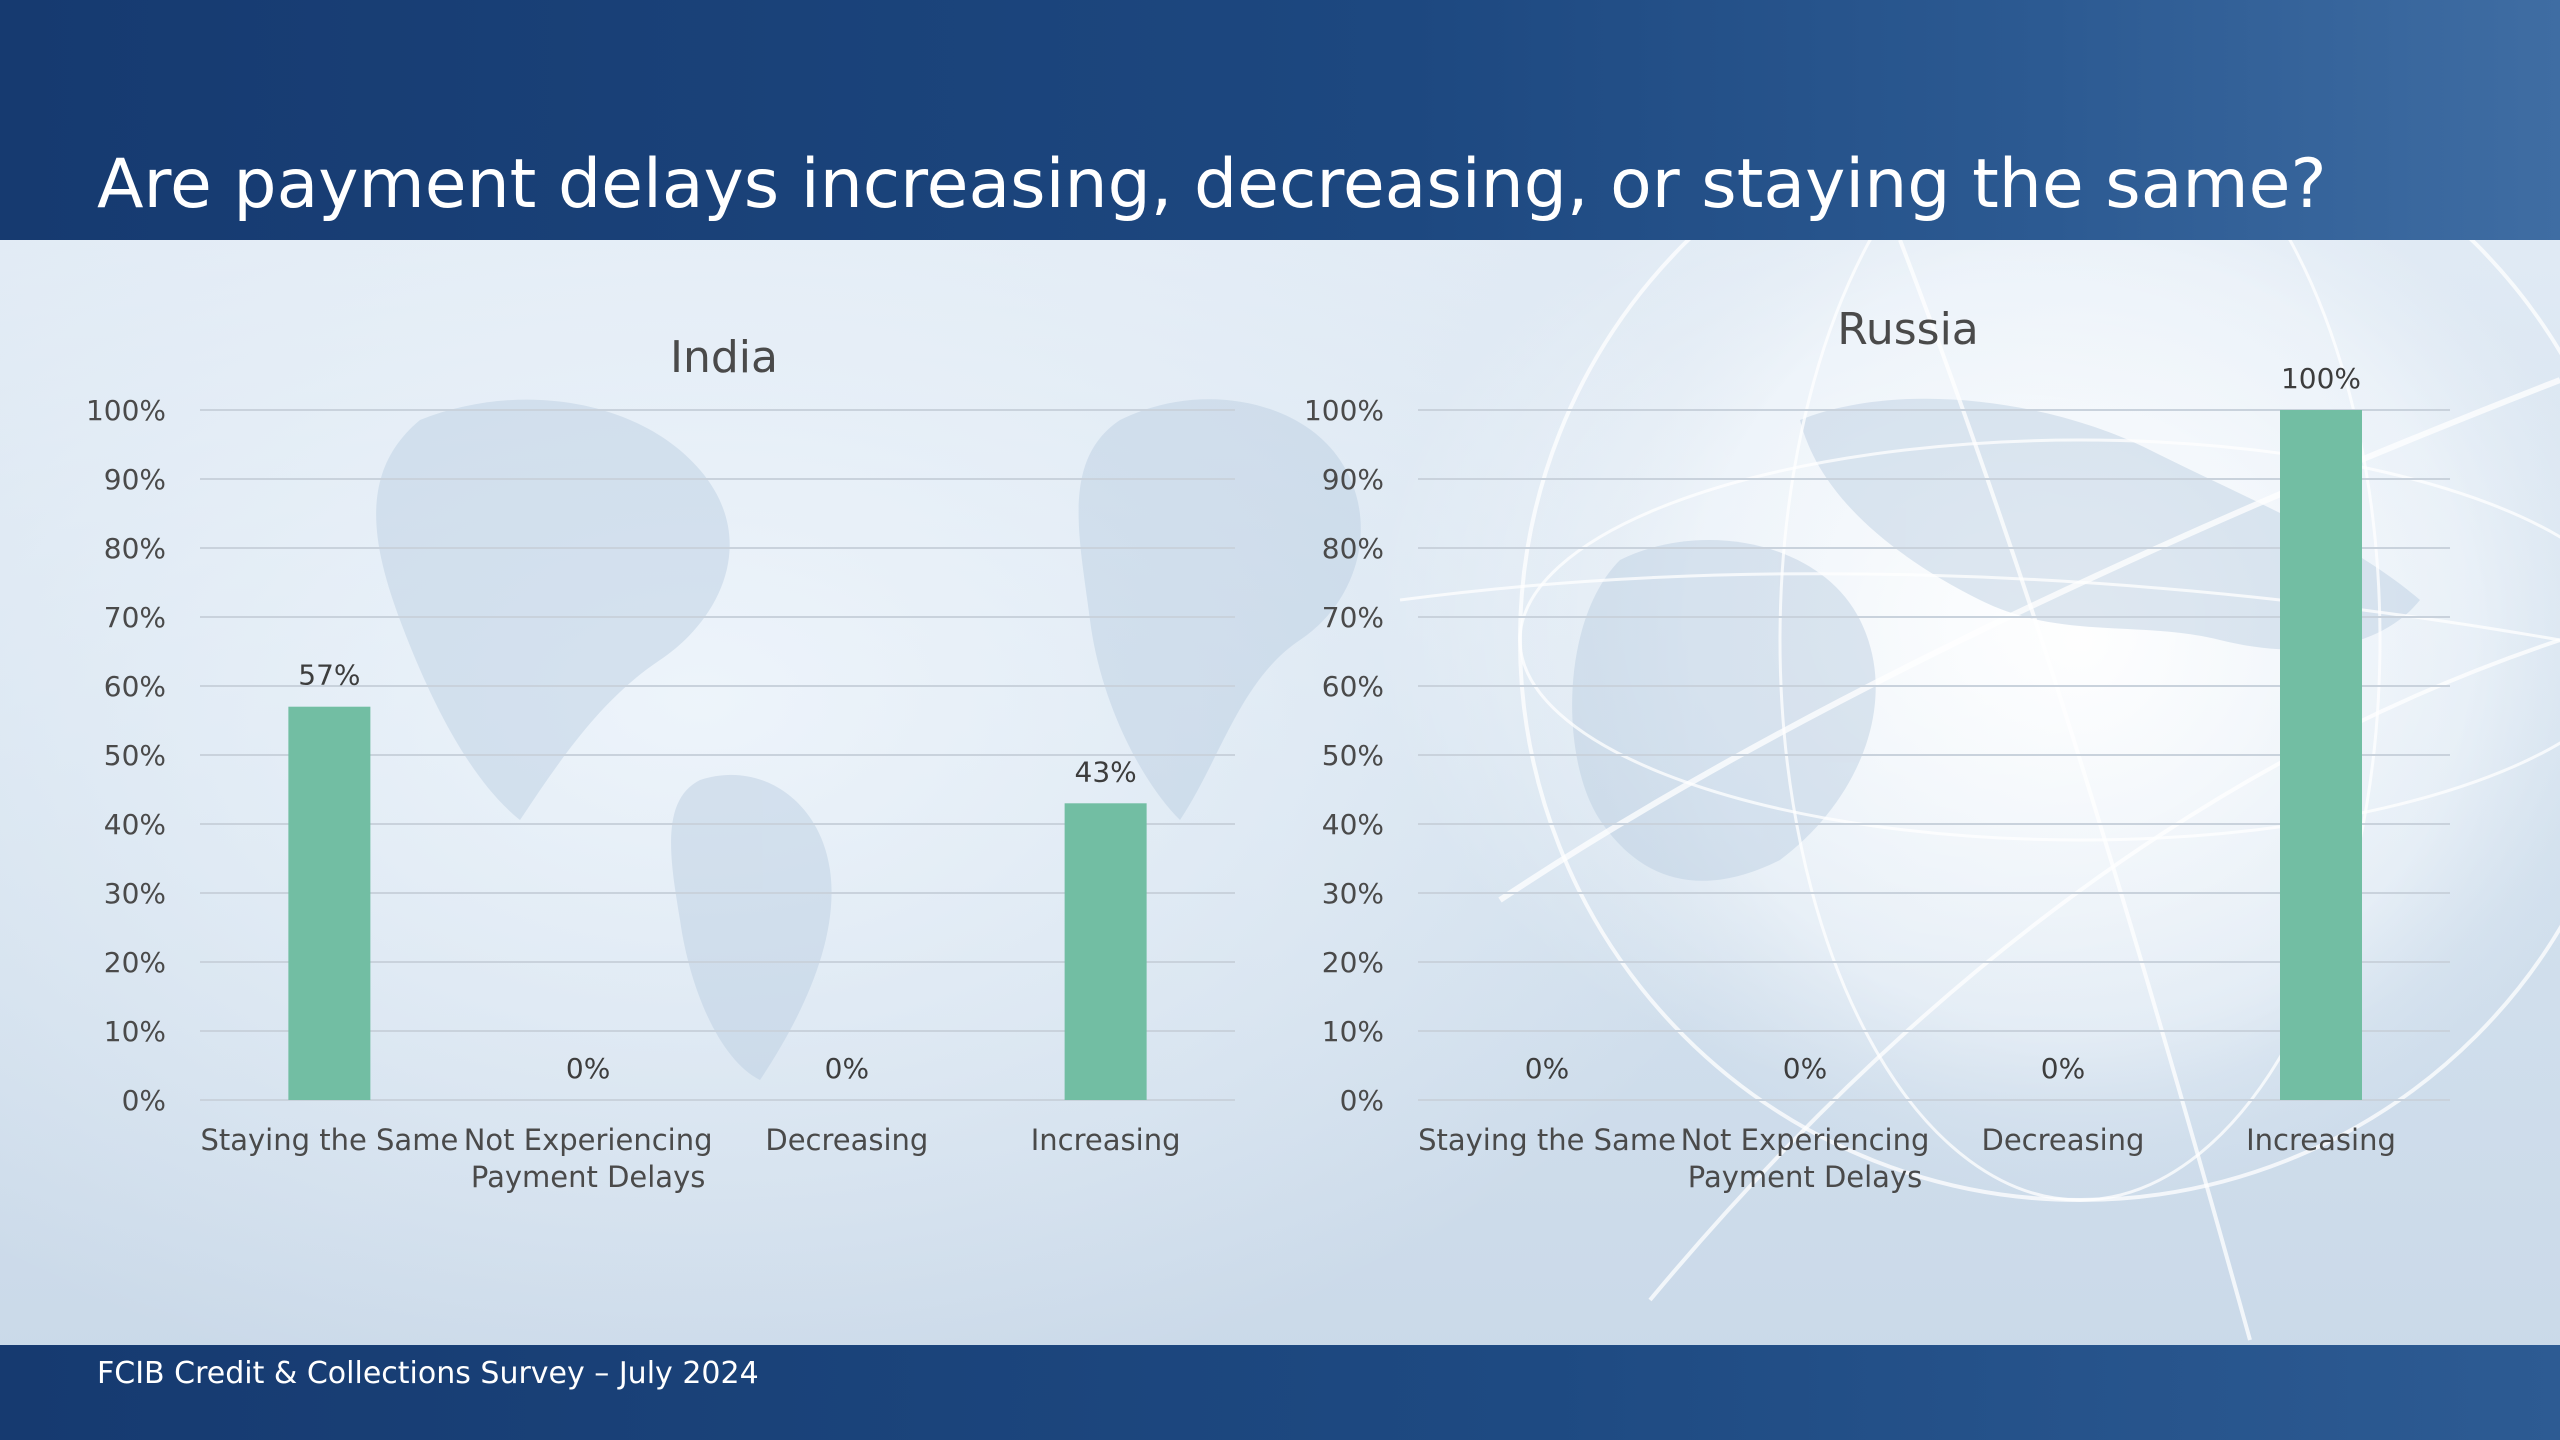 Image resolution: width=2560 pixels, height=1440 pixels. Describe the element at coordinates (1106, 771) in the screenshot. I see `data-label: 43%` at that location.